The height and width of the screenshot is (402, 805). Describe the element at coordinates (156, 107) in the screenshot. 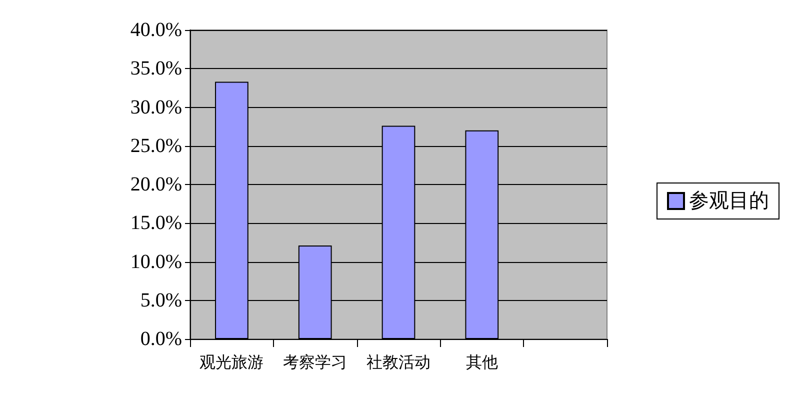

I see `y-tick-label: 30.0%` at that location.